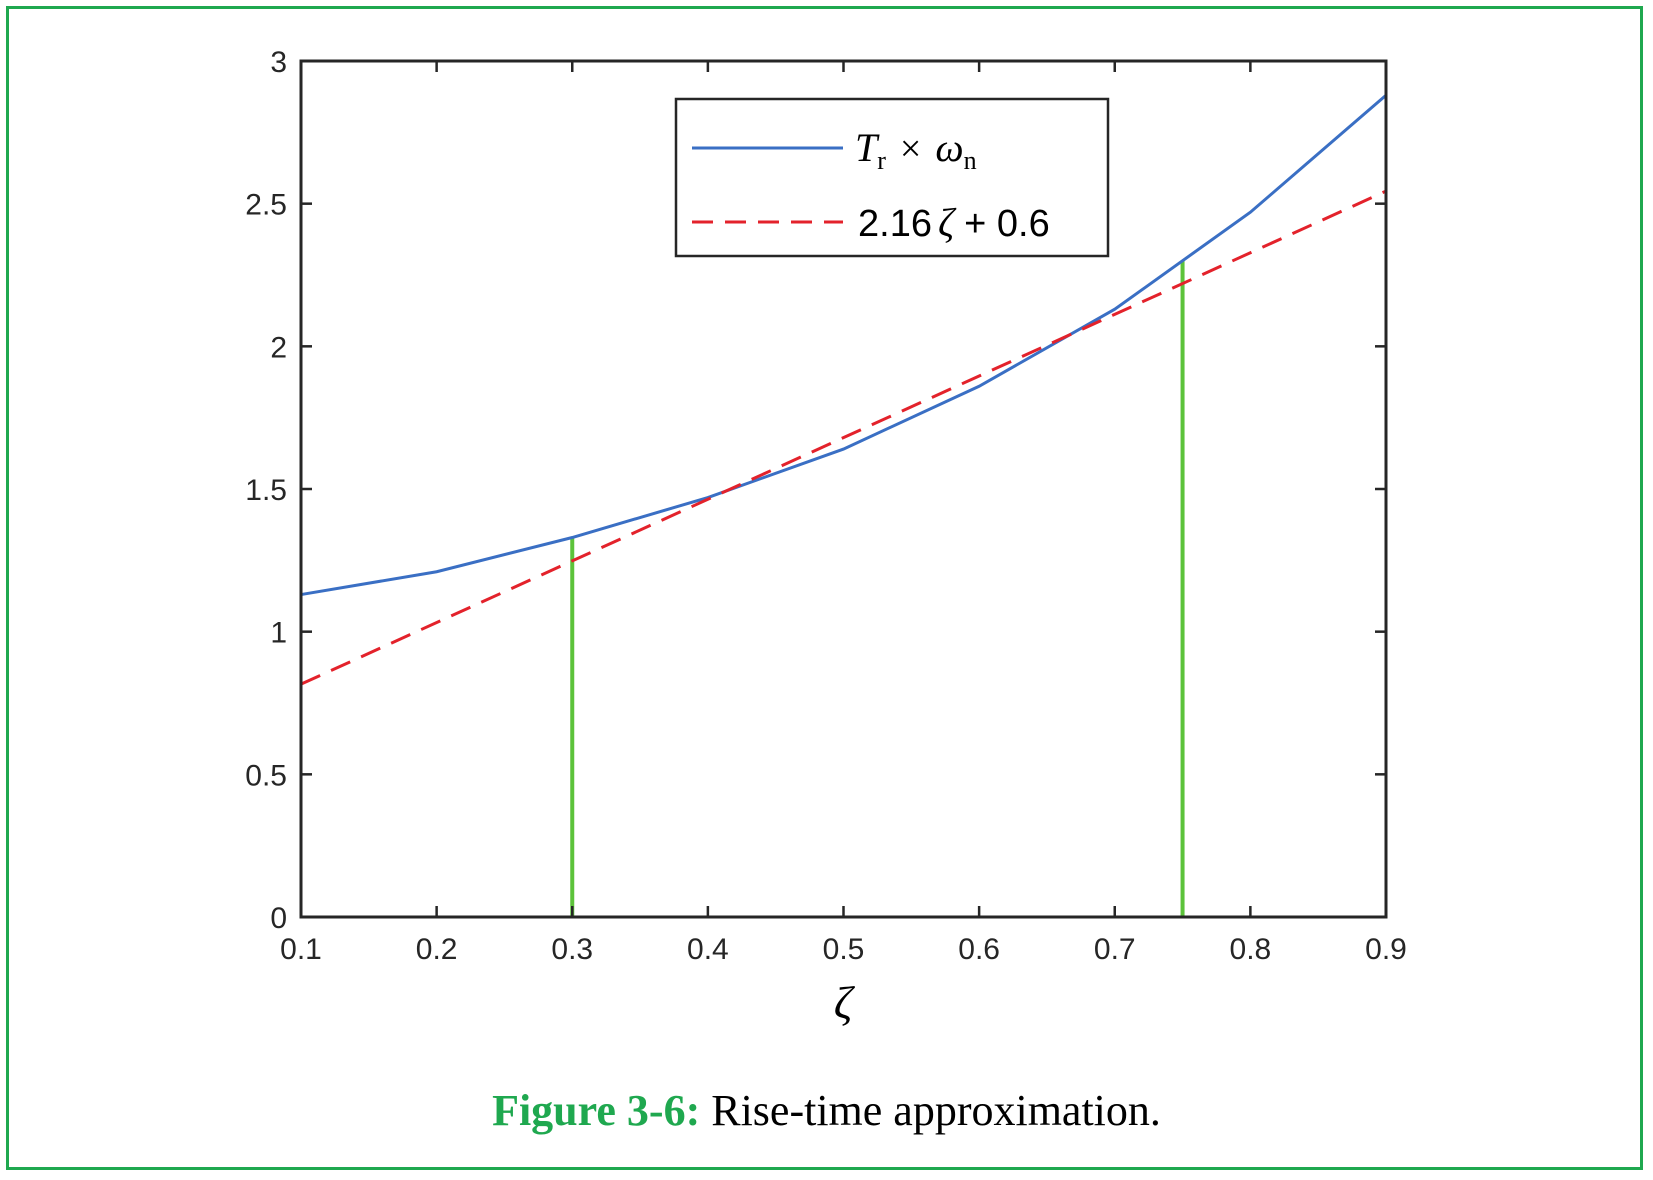  What do you see at coordinates (596, 1110) in the screenshot?
I see `caption-label: Figure 3-6:` at bounding box center [596, 1110].